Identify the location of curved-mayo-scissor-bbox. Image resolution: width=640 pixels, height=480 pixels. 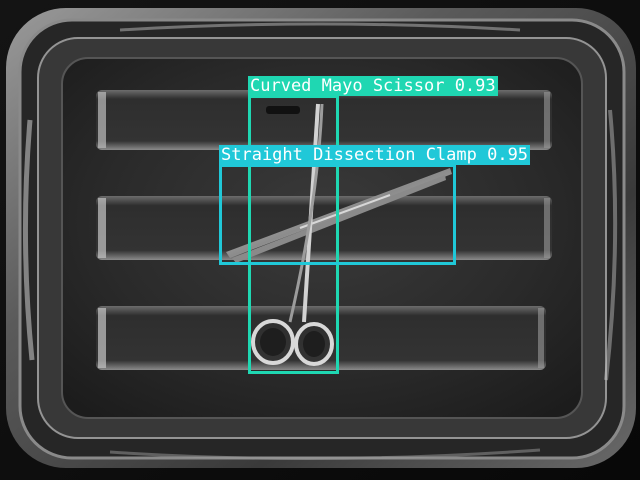
(293, 234).